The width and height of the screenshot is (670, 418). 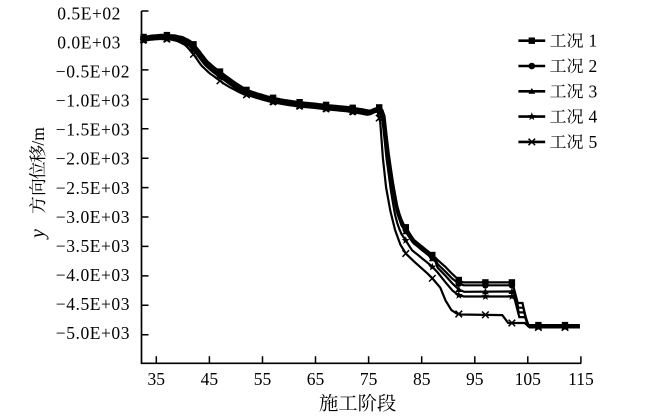 What do you see at coordinates (93, 159) in the screenshot?
I see `svg-text: −2.0E+03` at bounding box center [93, 159].